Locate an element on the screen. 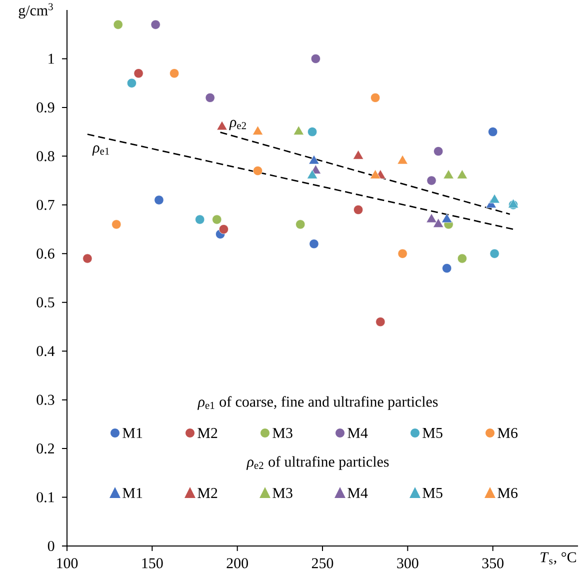 The height and width of the screenshot is (588, 582). y-tick-label: 0.9 is located at coordinates (45, 107).